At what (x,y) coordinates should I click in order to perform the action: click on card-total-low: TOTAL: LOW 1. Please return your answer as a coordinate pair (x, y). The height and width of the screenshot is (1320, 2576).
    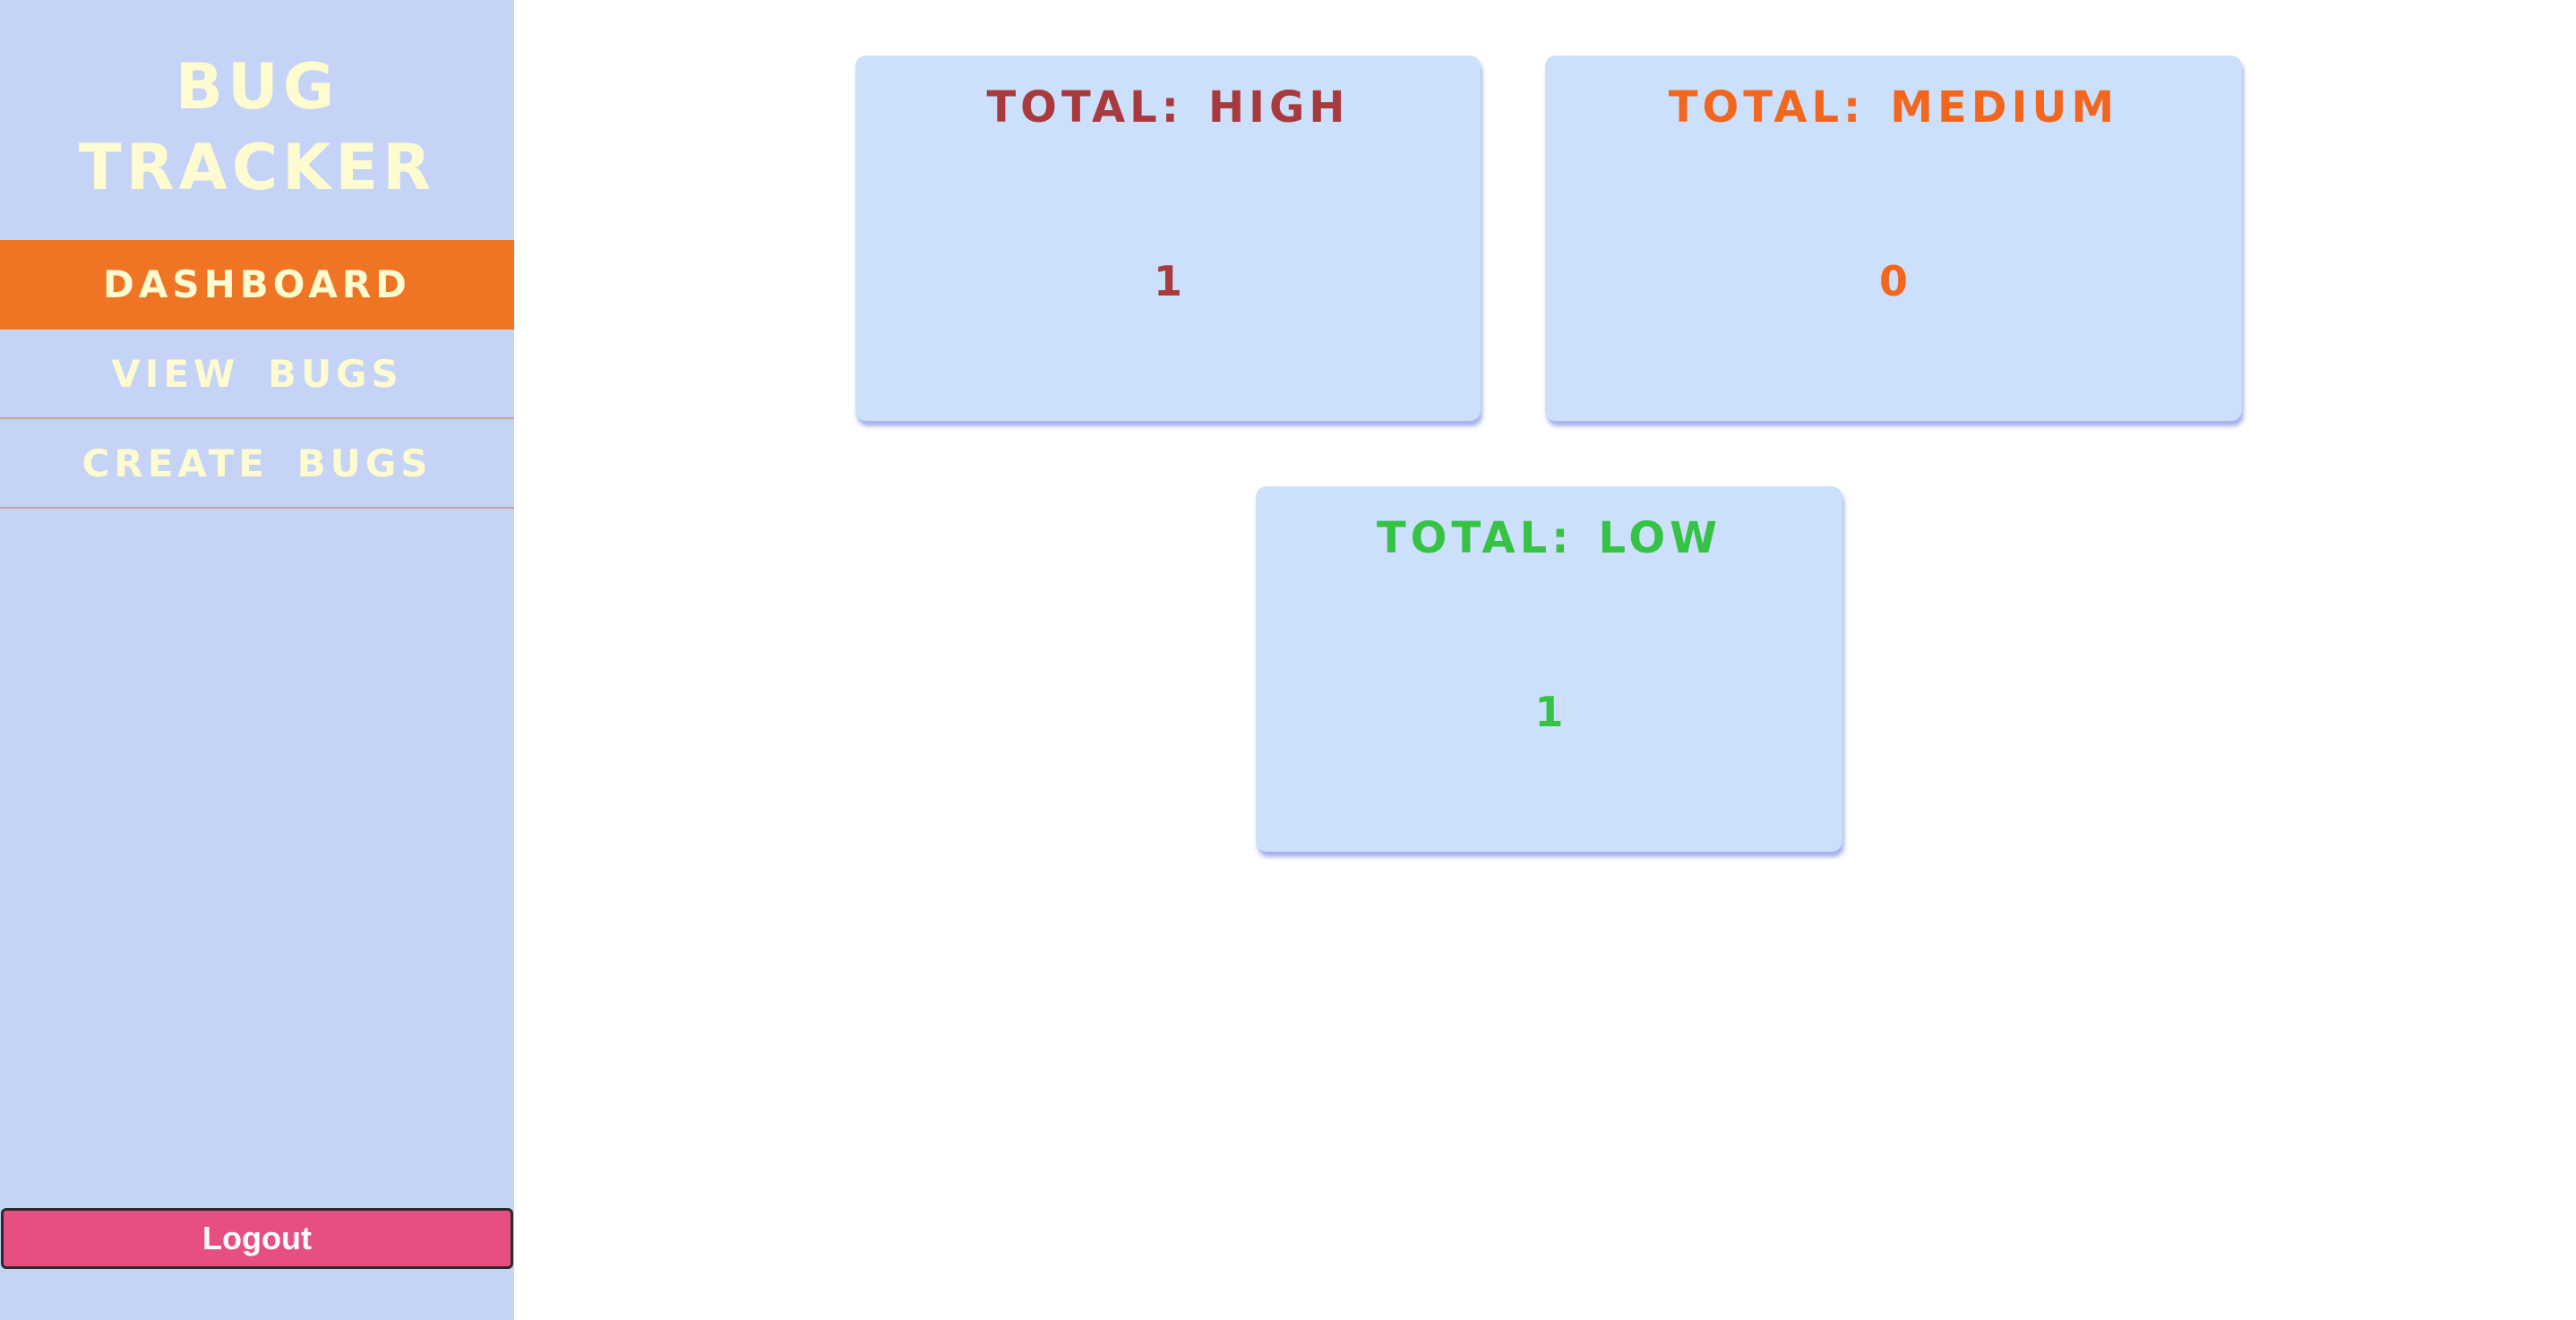
    Looking at the image, I should click on (1549, 669).